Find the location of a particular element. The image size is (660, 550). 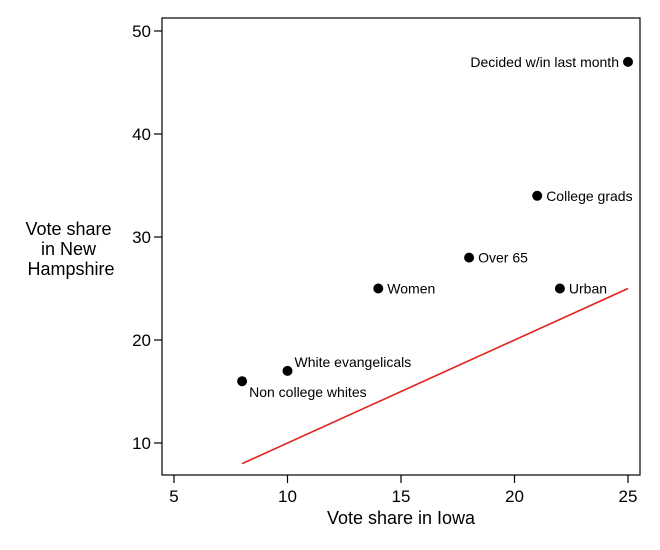

x-tick-label: 5 is located at coordinates (173, 496).